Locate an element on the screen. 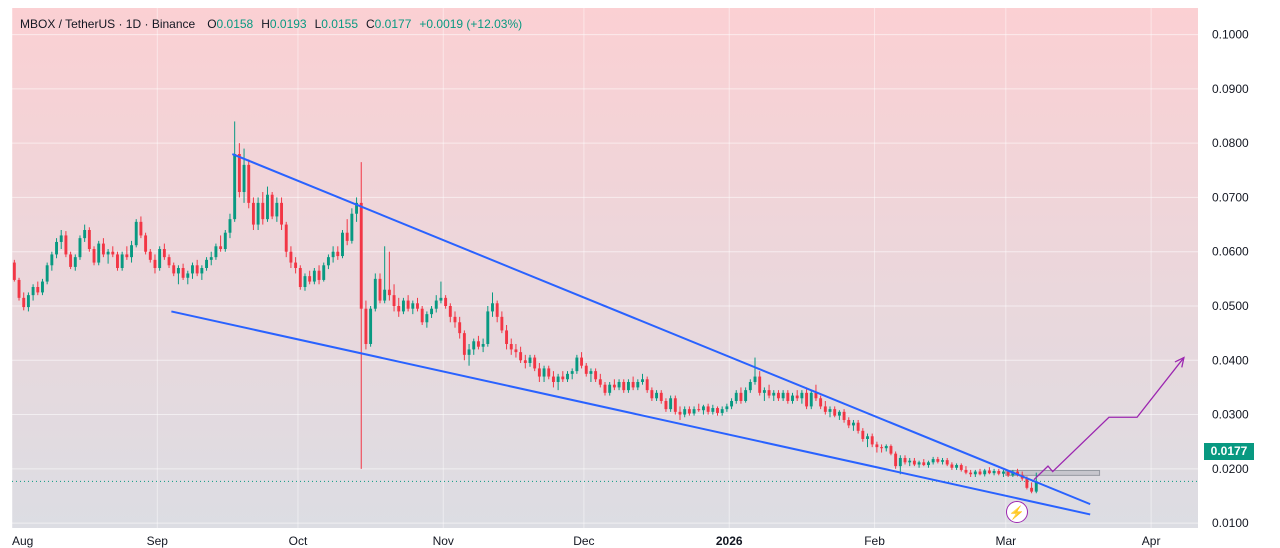  lightning-bolt-icon: ⚡ is located at coordinates (1017, 512).